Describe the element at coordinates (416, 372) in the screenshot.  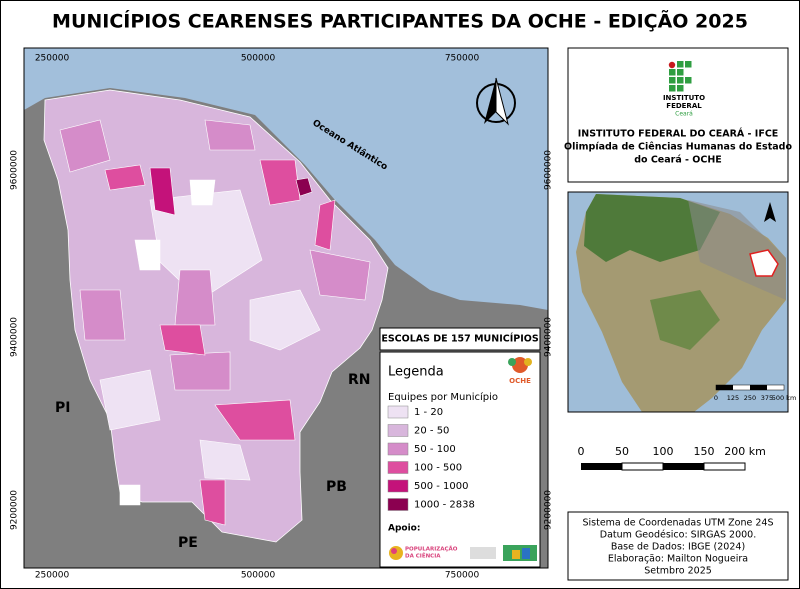
I see `legend-title: Legenda` at that location.